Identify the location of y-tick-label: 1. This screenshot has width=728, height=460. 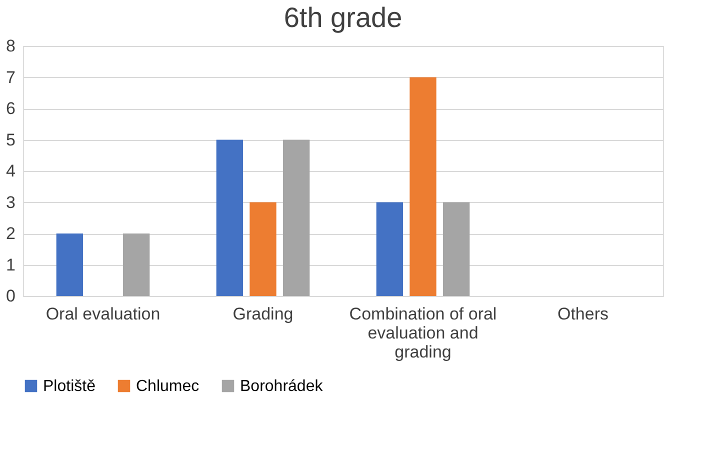
(11, 264).